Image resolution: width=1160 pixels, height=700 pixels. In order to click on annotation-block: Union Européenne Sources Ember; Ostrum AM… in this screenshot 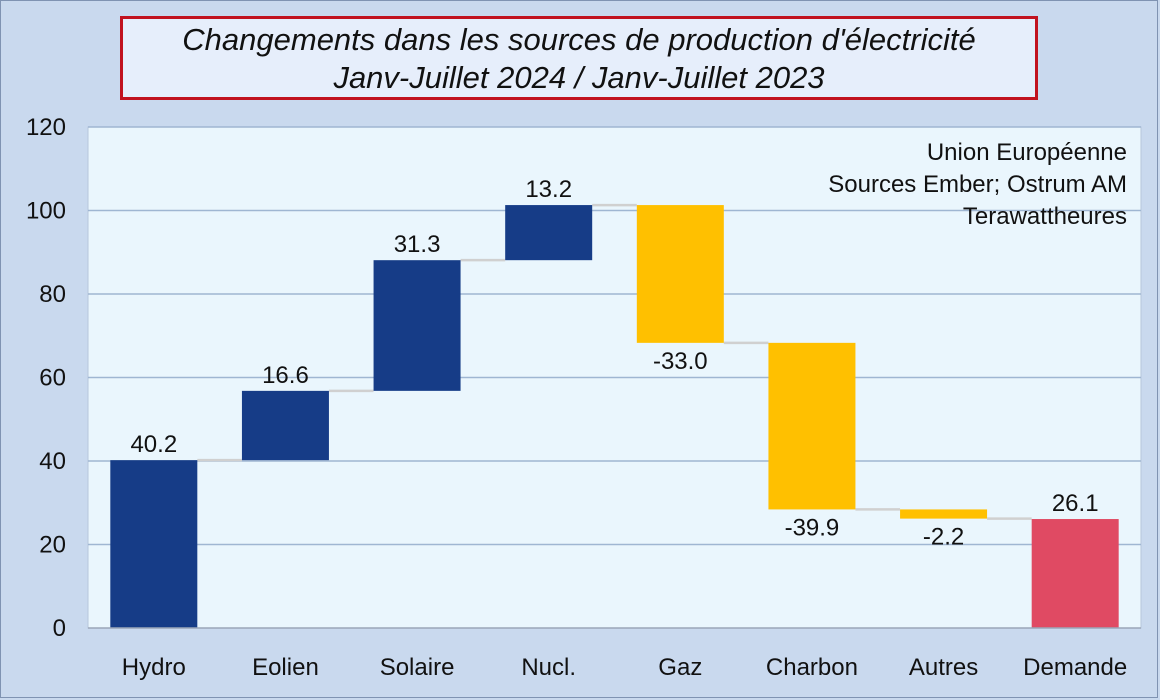, I will do `click(977, 184)`.